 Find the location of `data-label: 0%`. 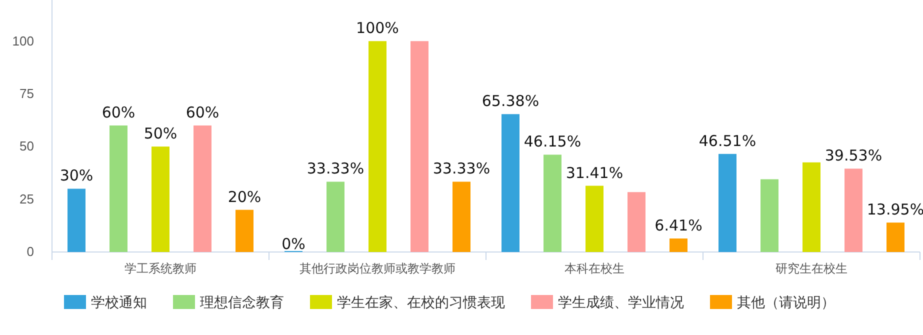

data-label: 0% is located at coordinates (294, 244).